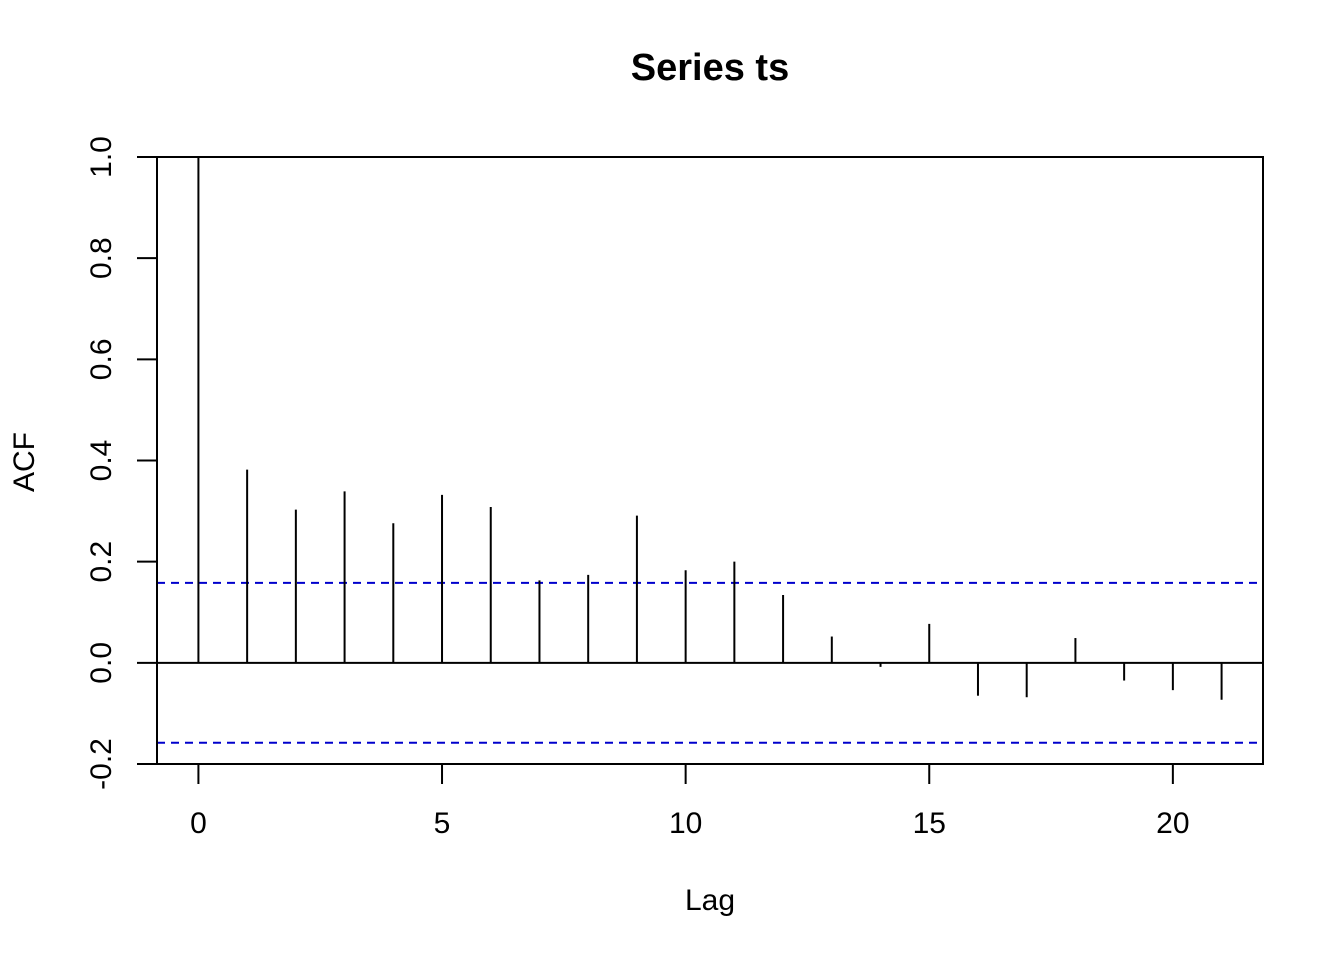 This screenshot has width=1344, height=960. What do you see at coordinates (690, 801) in the screenshot?
I see `x-axis: 0 5 10 15 20` at bounding box center [690, 801].